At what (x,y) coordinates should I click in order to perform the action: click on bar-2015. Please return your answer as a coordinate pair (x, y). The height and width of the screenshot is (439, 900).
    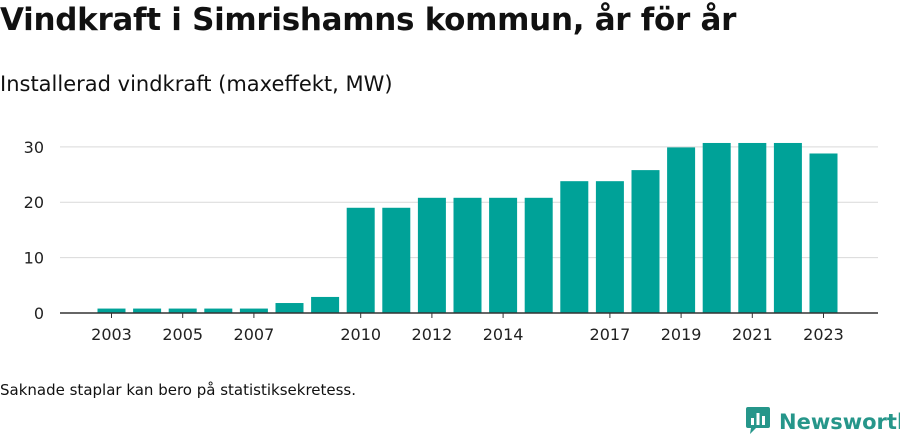
    Looking at the image, I should click on (538, 255).